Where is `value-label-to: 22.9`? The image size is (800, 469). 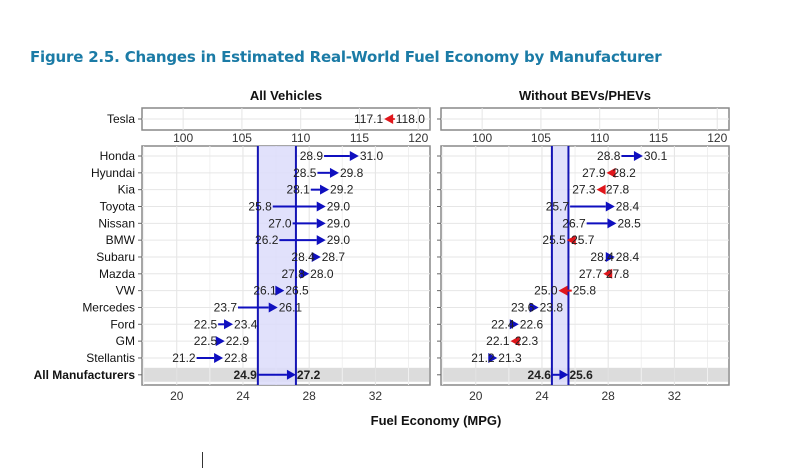 value-label-to: 22.9 is located at coordinates (238, 341).